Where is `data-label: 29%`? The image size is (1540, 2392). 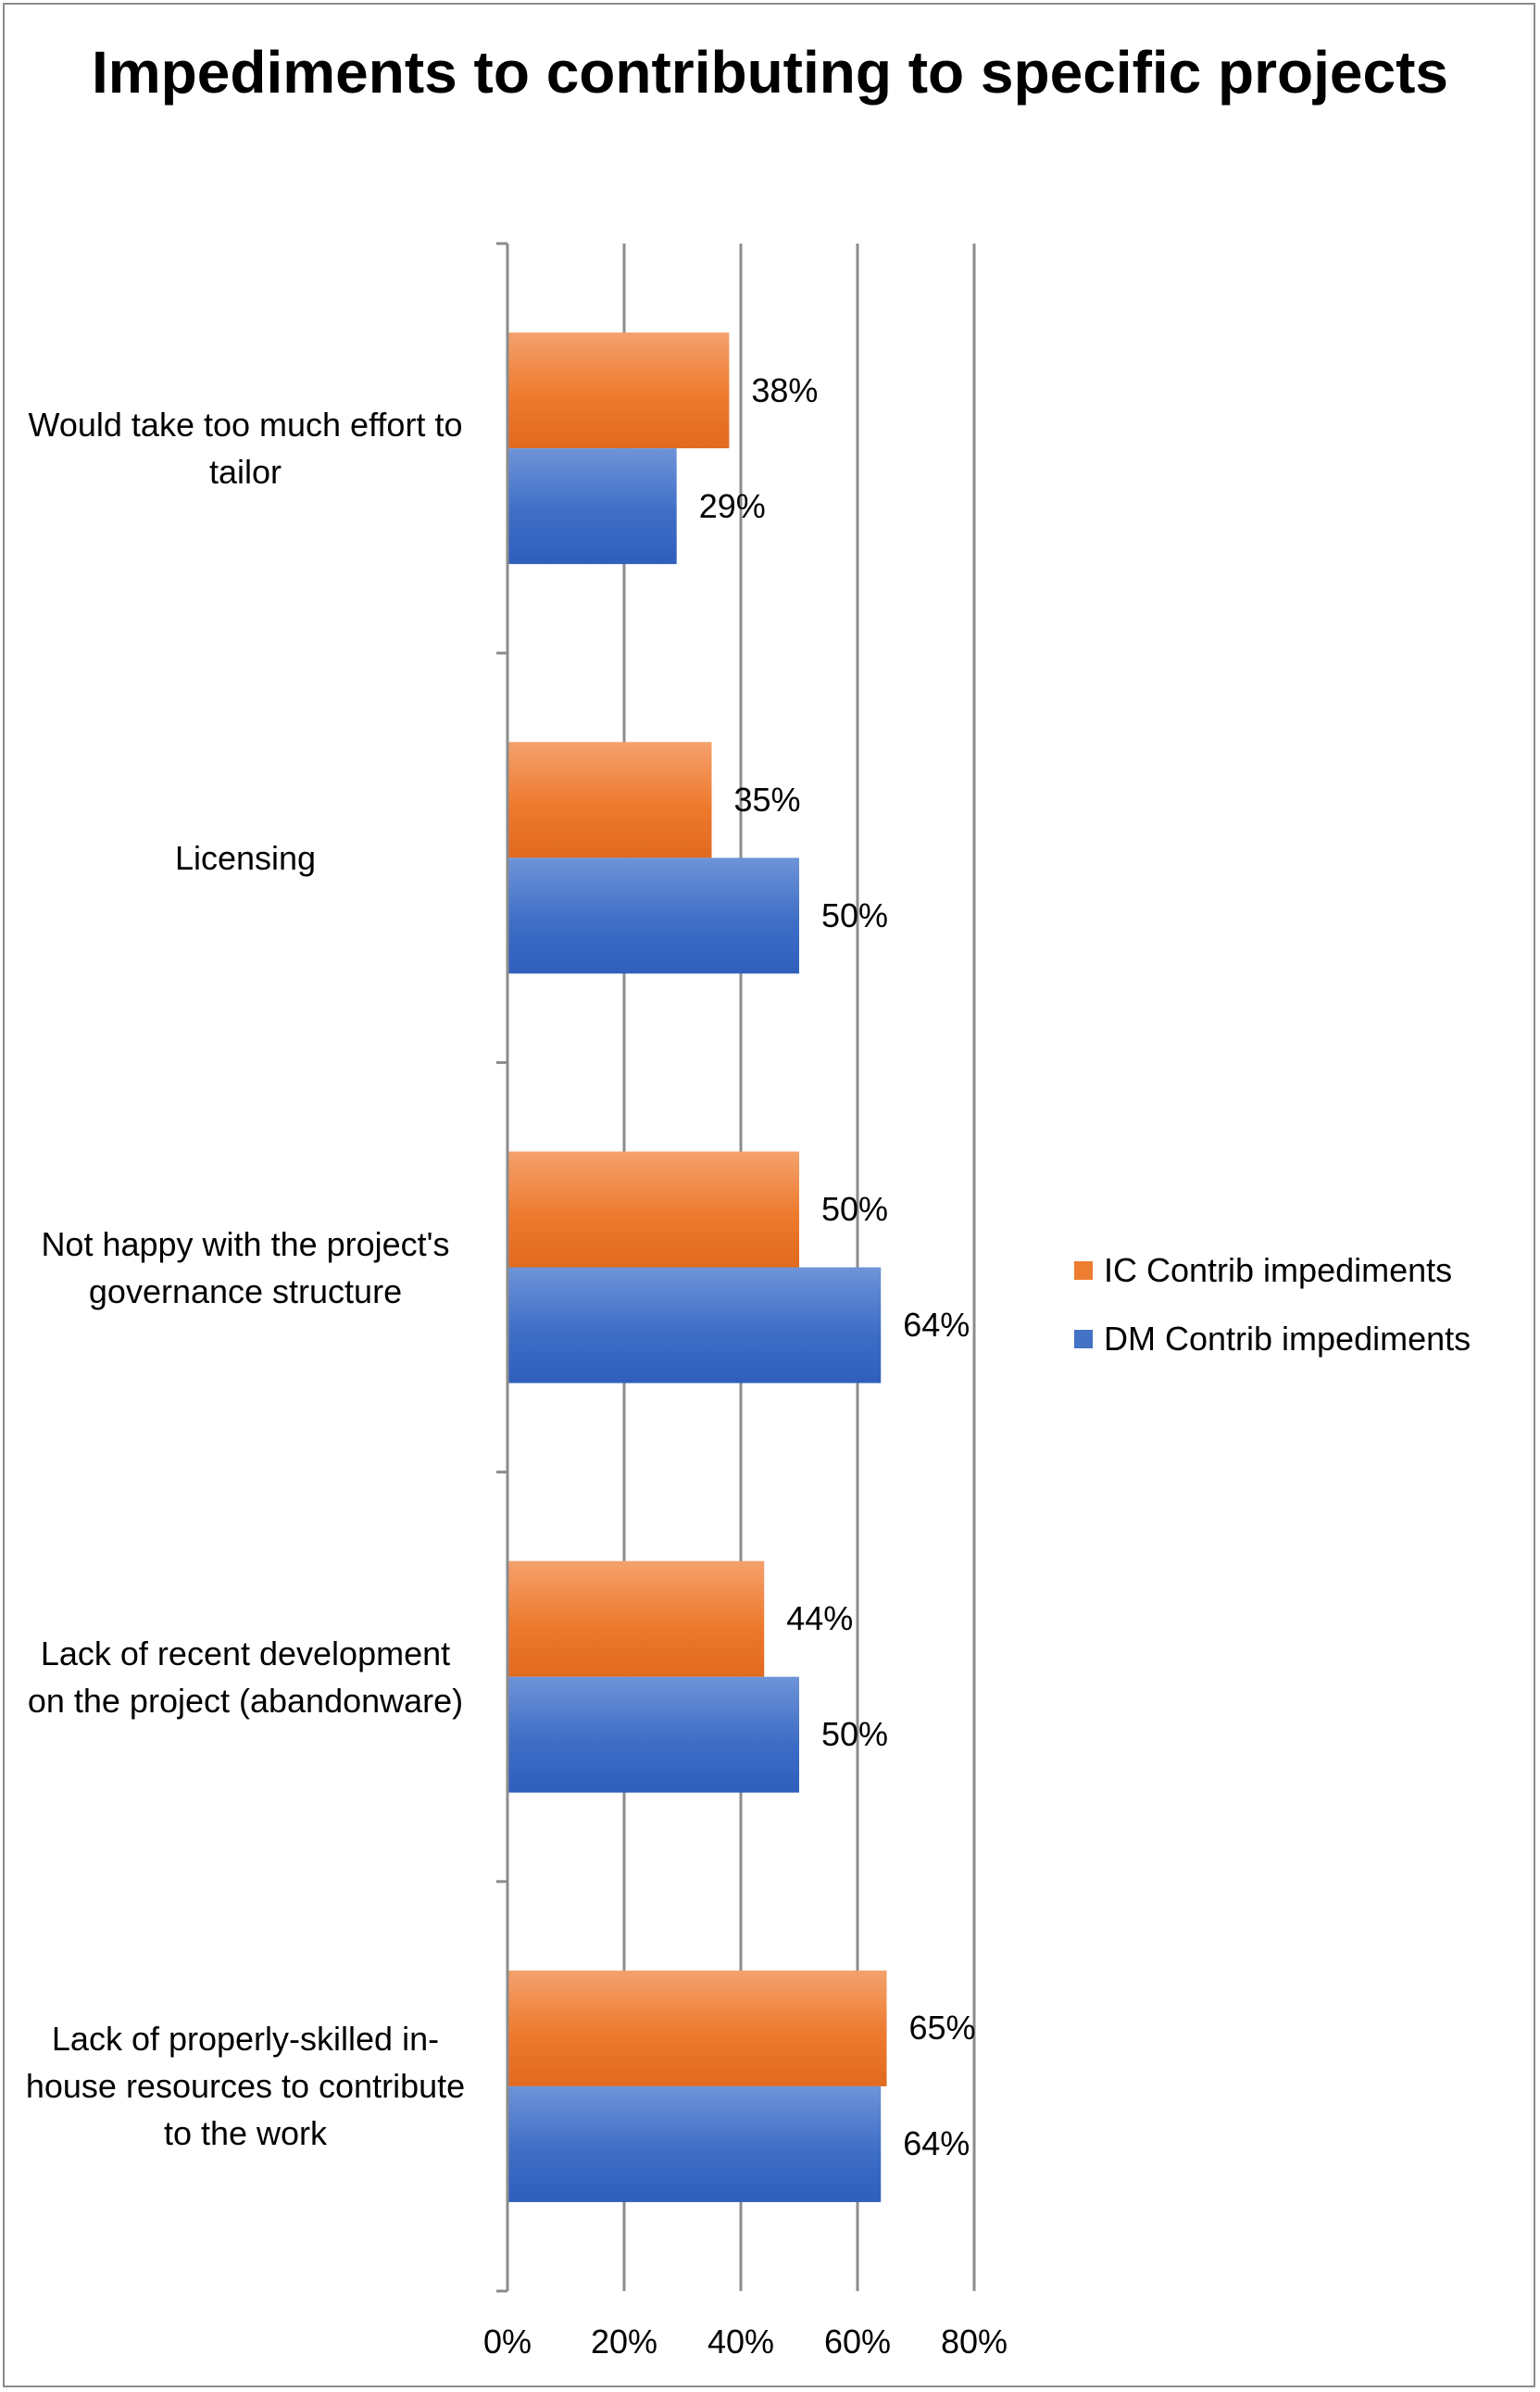
data-label: 29% is located at coordinates (732, 505).